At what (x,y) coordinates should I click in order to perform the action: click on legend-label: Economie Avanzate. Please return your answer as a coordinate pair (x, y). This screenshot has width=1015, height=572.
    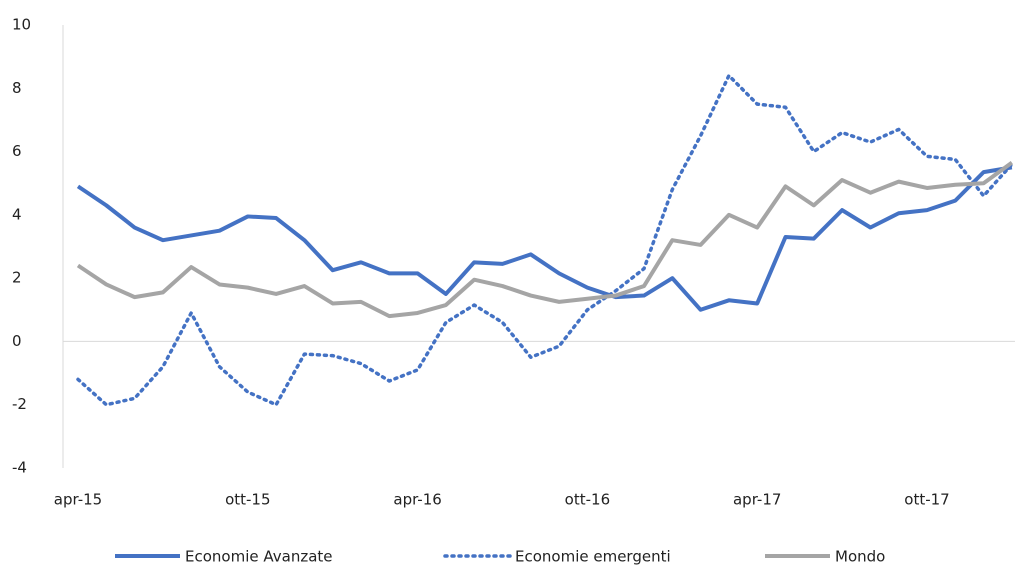
    Looking at the image, I should click on (259, 557).